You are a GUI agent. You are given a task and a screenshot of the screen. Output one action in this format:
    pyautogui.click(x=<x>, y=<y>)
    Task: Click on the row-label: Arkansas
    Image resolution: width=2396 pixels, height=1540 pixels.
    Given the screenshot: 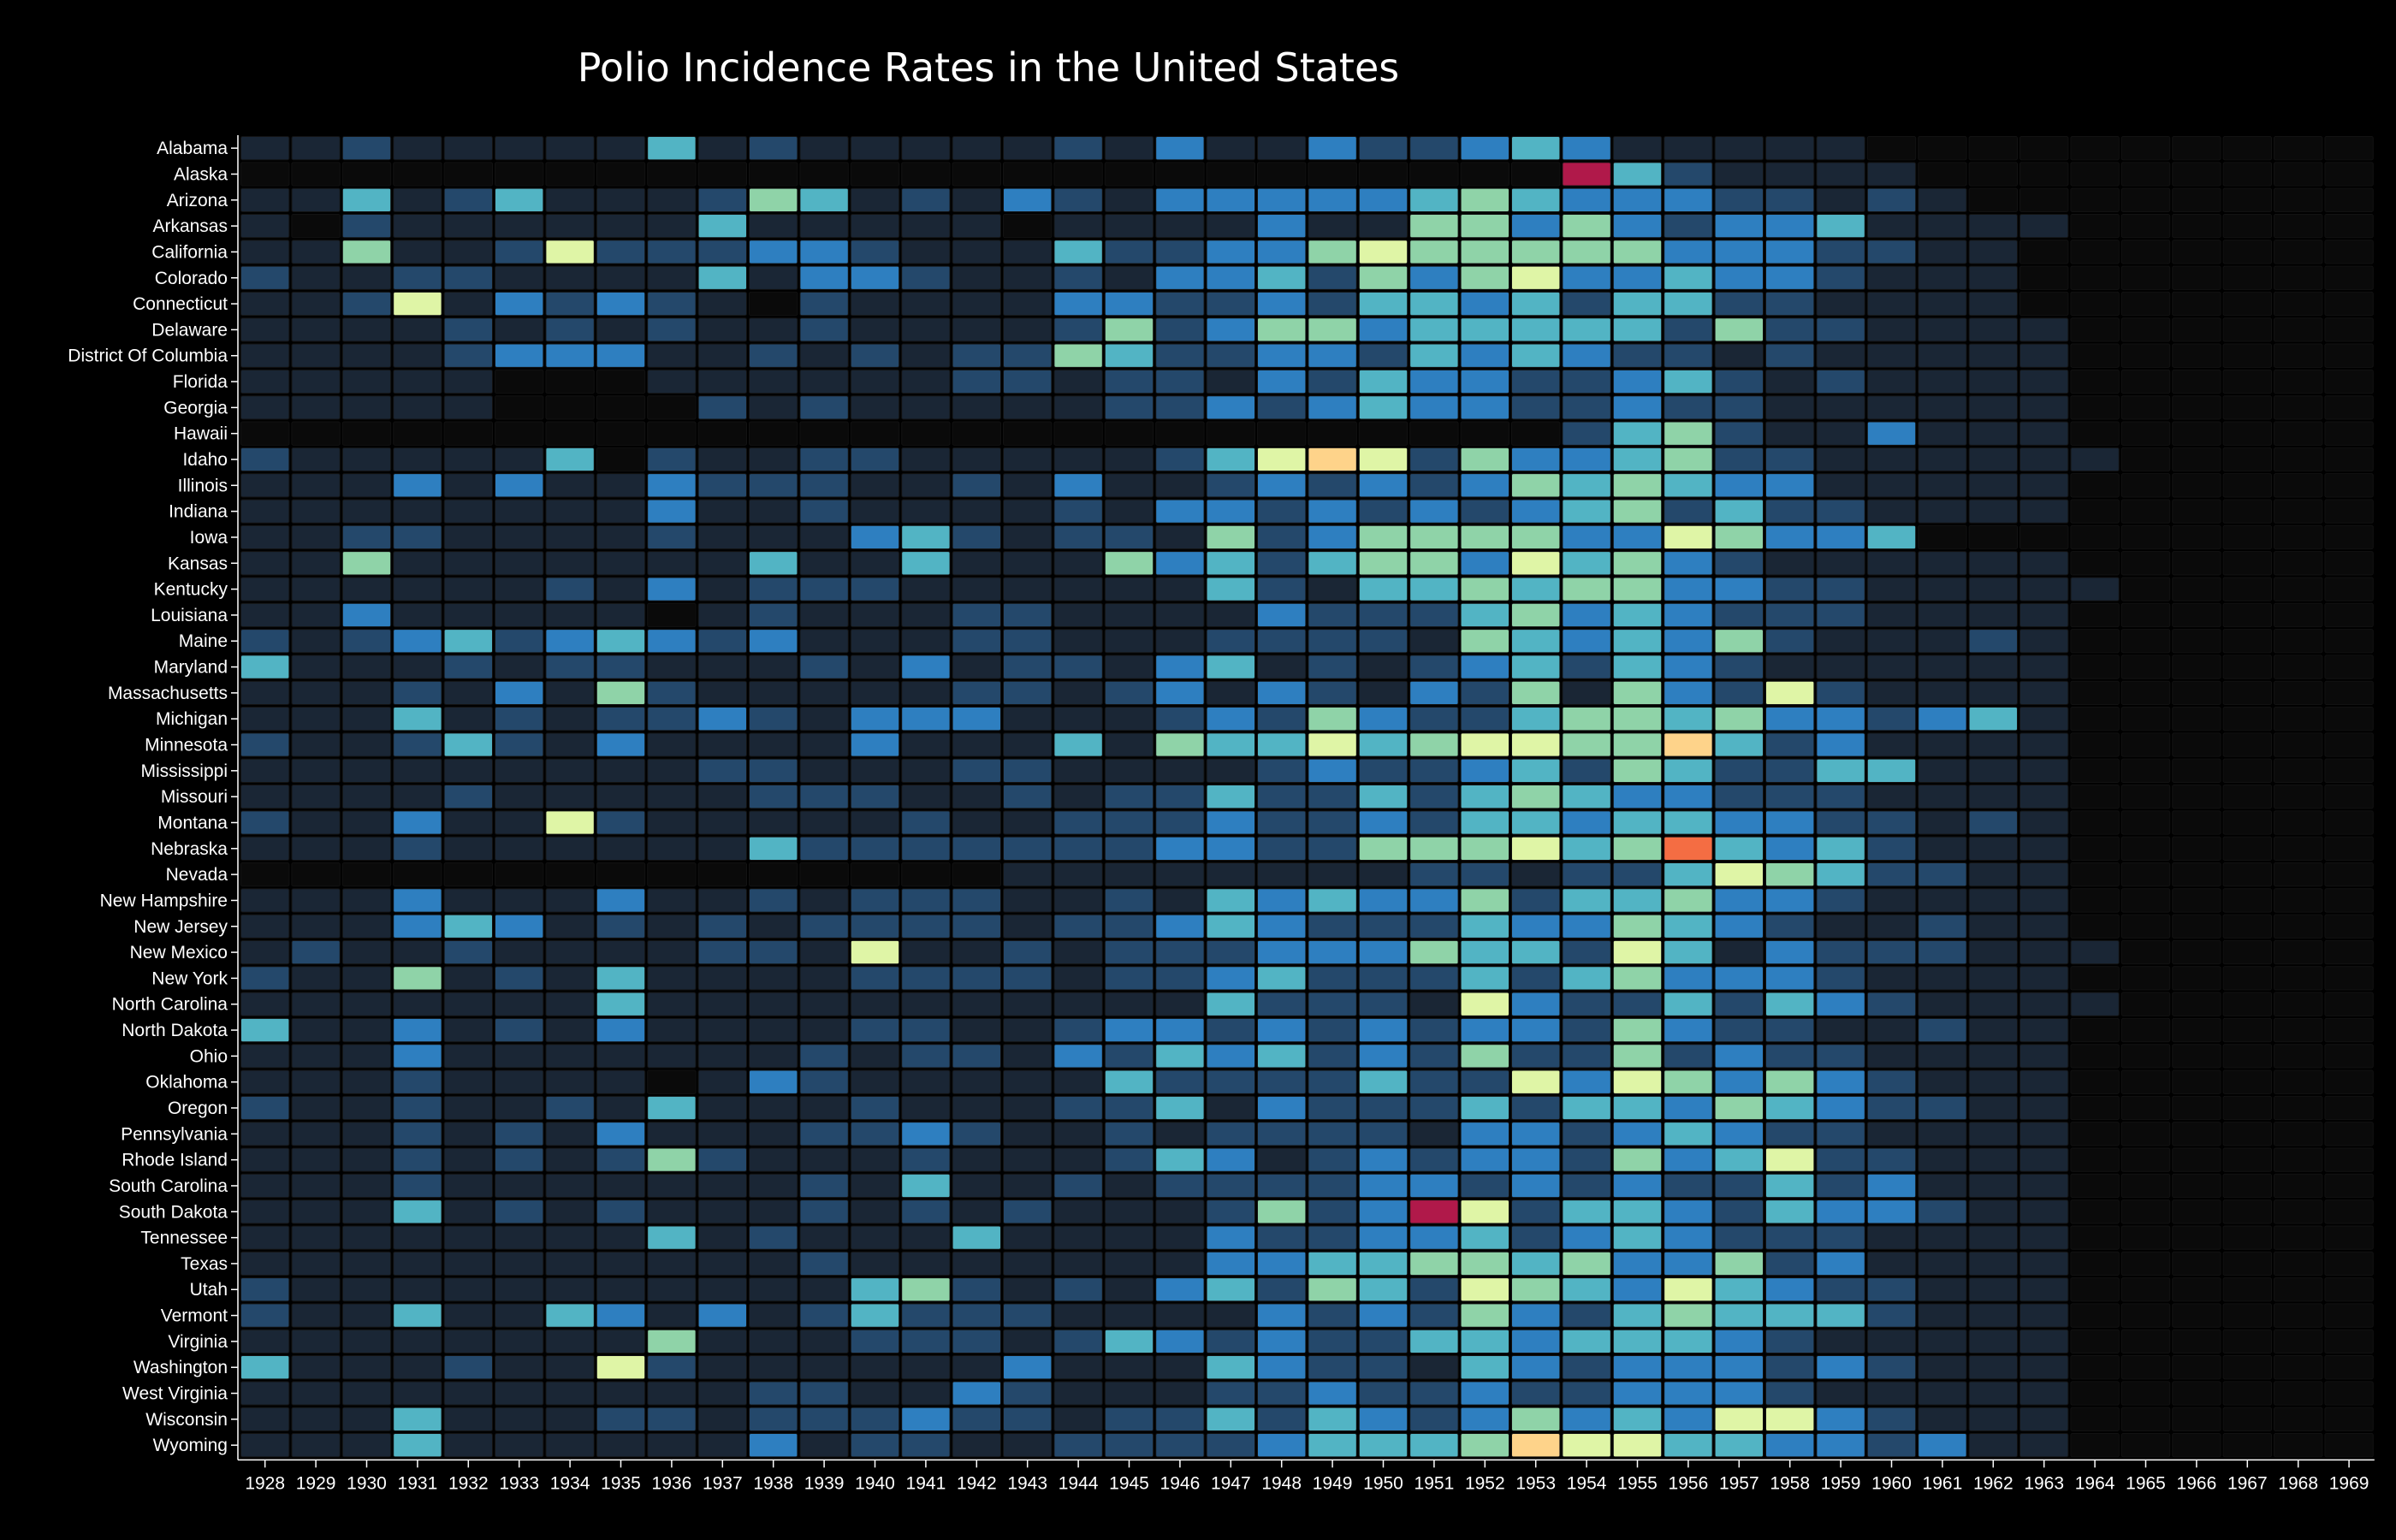 What is the action you would take?
    pyautogui.click(x=190, y=226)
    